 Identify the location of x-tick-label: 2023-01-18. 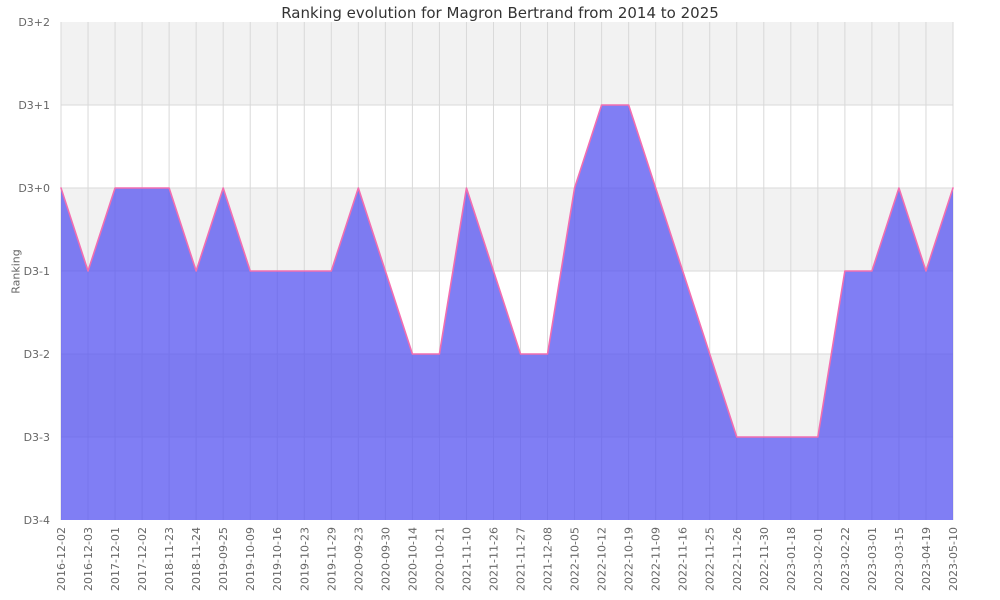
(791, 559).